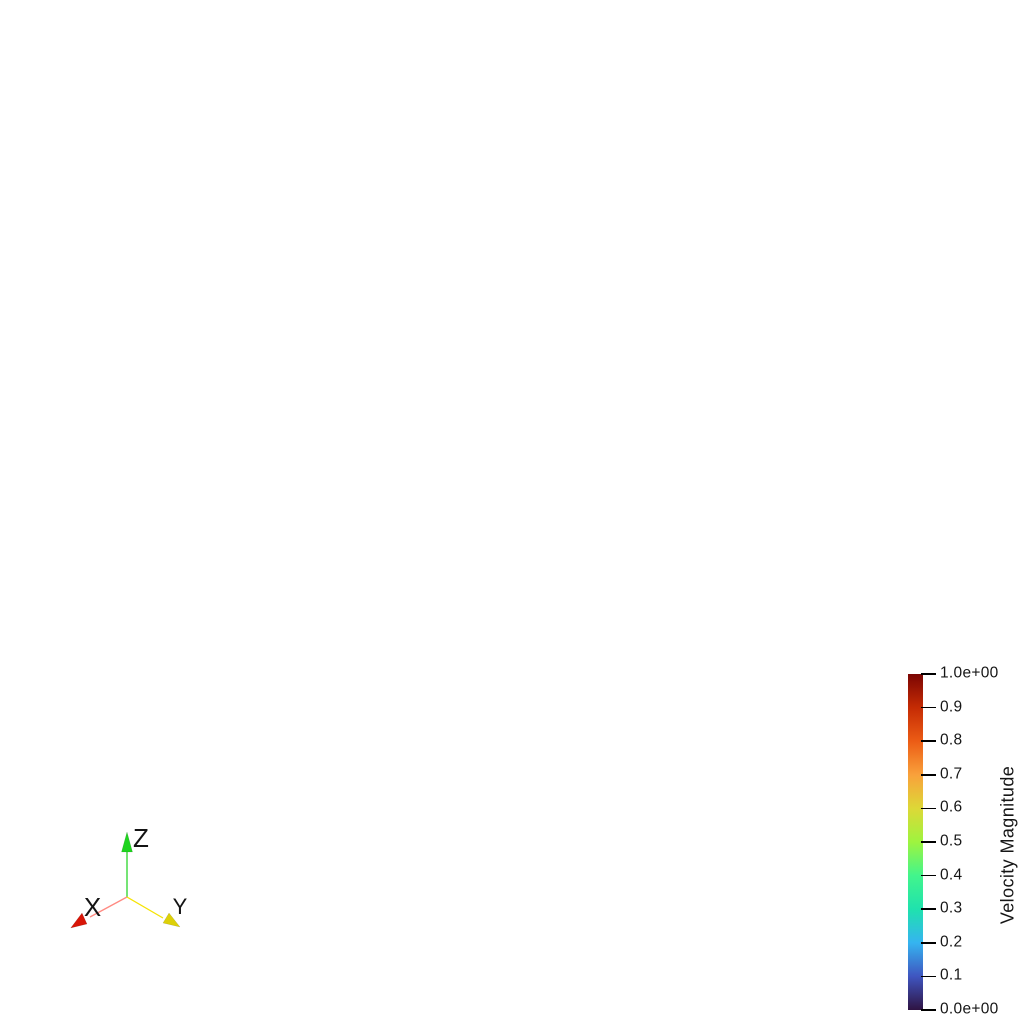 The image size is (1024, 1024). What do you see at coordinates (951, 808) in the screenshot?
I see `colorbar-tick-label: 0.6` at bounding box center [951, 808].